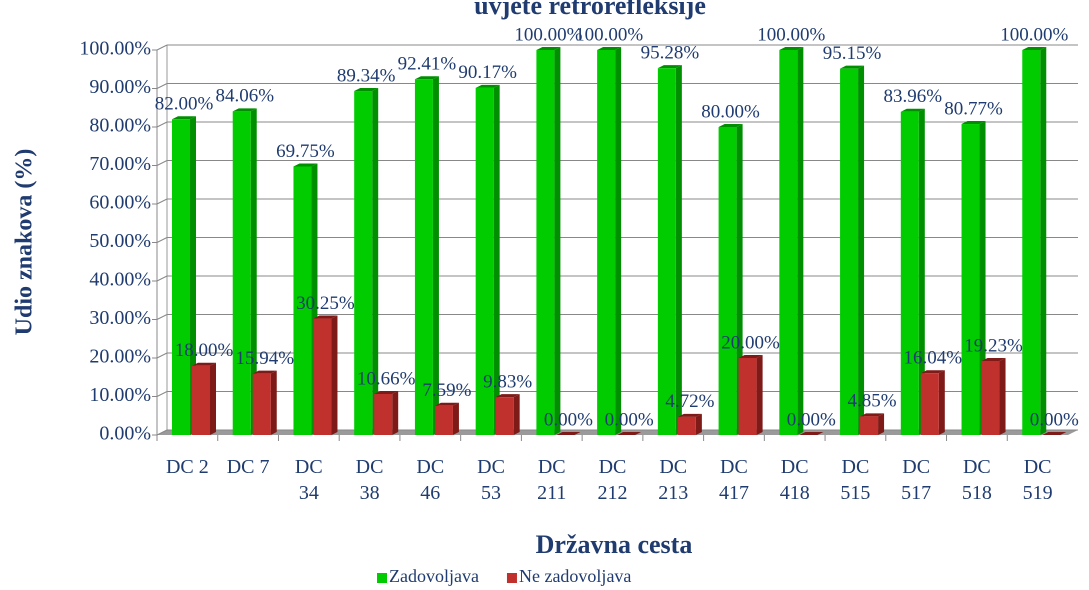 The image size is (1089, 590). I want to click on x-axis-title: Državna cesta, so click(614, 544).